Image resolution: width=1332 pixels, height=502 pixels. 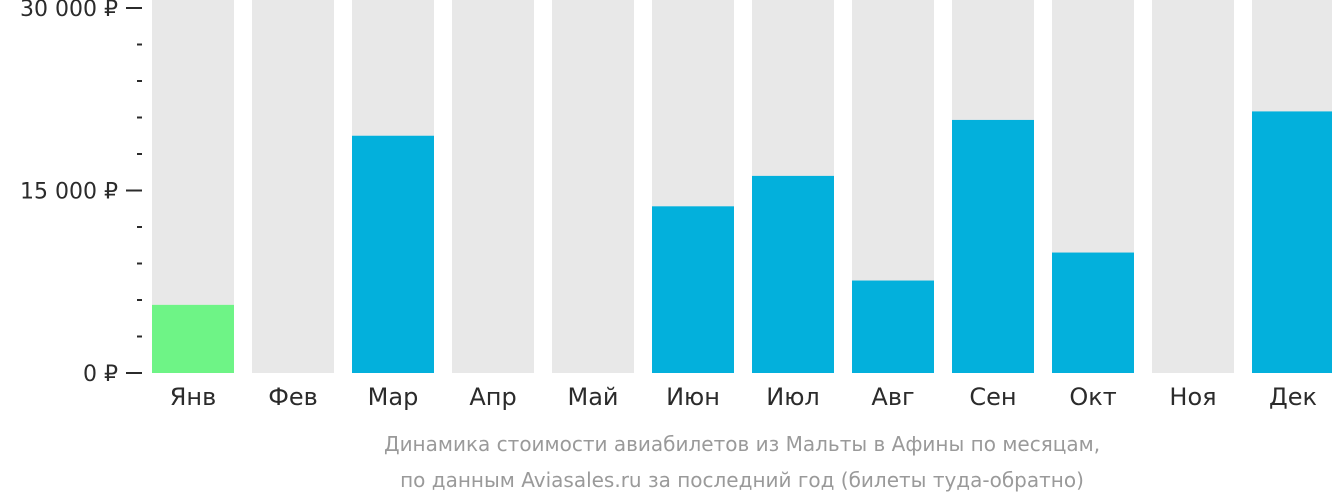 What do you see at coordinates (1292, 242) in the screenshot?
I see `bar-Дек` at bounding box center [1292, 242].